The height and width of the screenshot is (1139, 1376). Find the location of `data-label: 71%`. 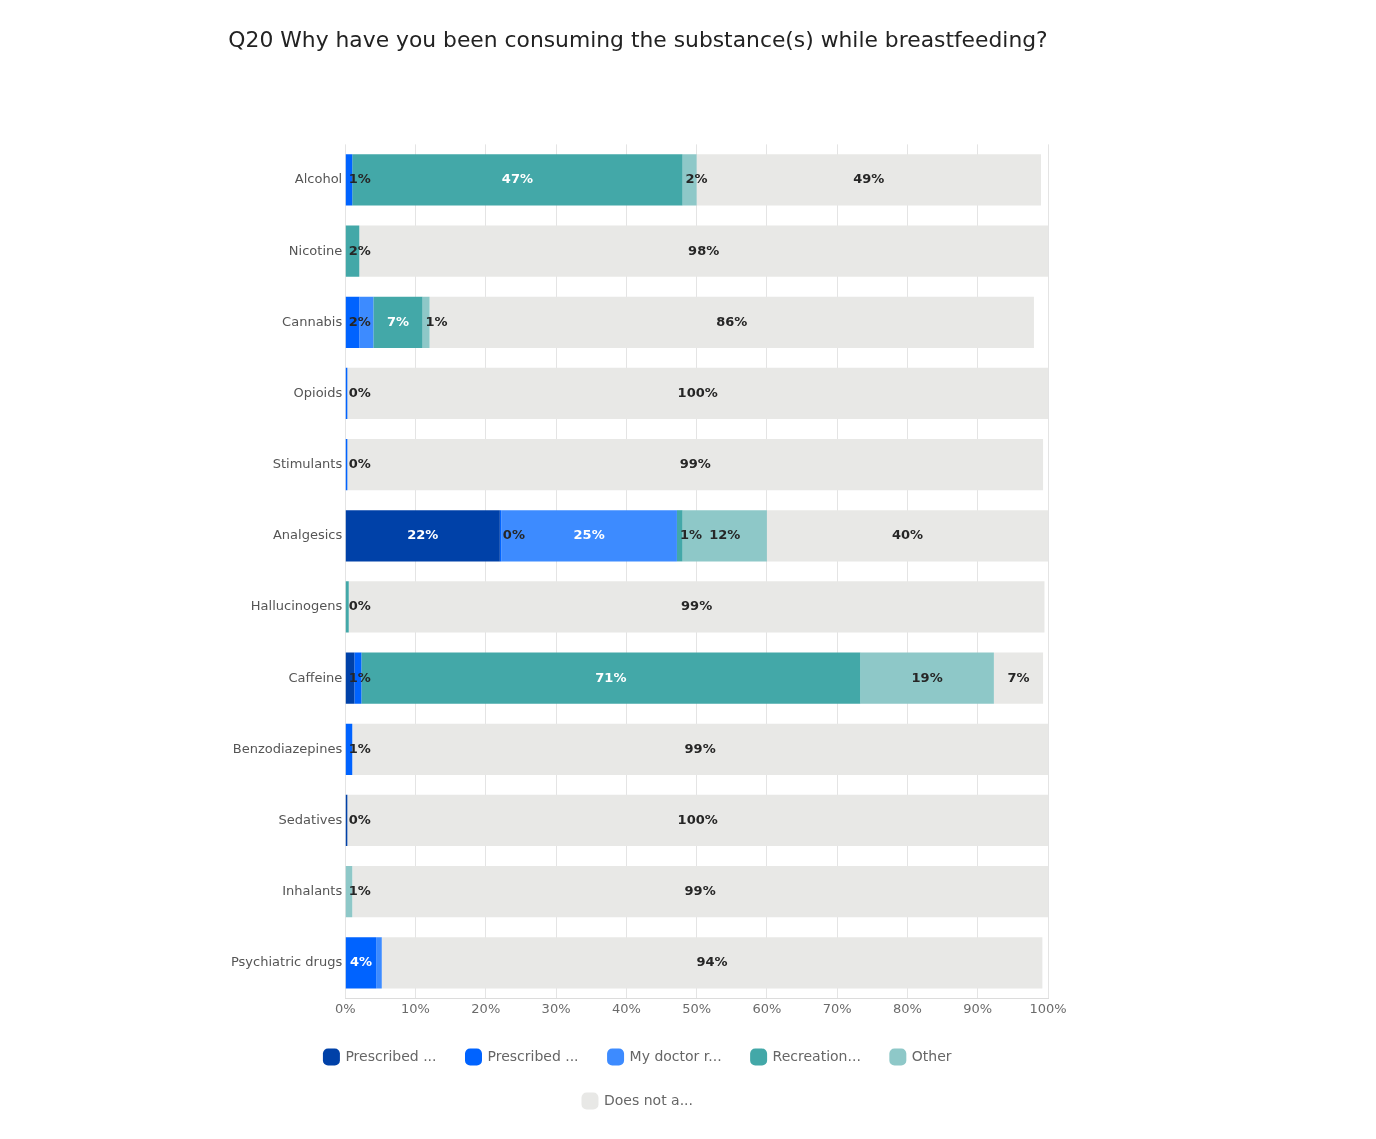

data-label: 71% is located at coordinates (611, 677).